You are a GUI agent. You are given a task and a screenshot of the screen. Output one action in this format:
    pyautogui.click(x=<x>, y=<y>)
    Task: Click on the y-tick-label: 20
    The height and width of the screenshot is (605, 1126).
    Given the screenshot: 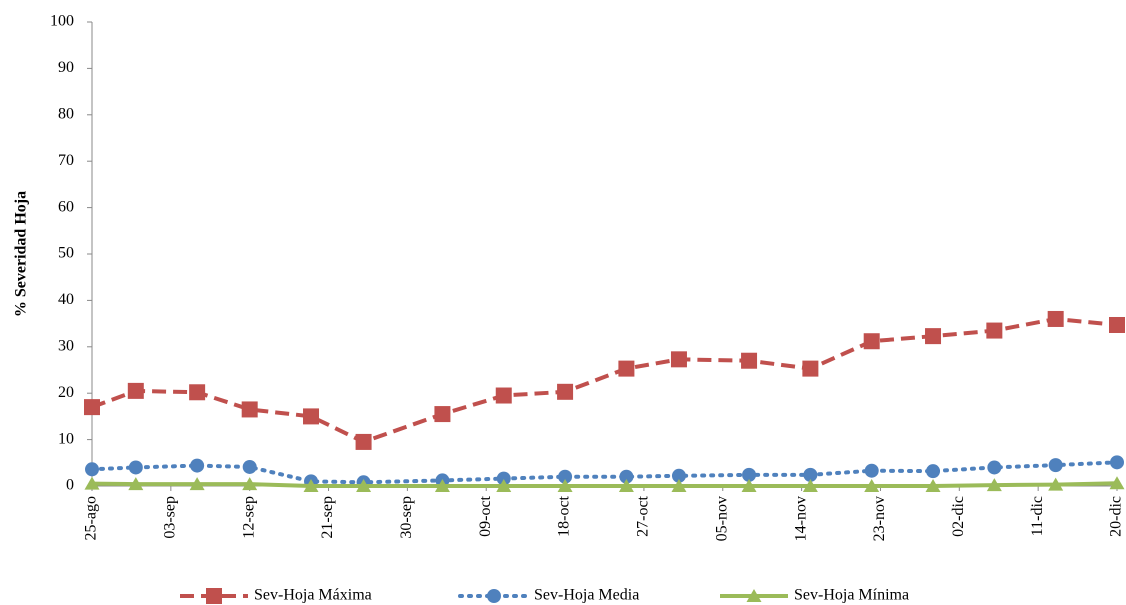 What is the action you would take?
    pyautogui.click(x=66, y=392)
    